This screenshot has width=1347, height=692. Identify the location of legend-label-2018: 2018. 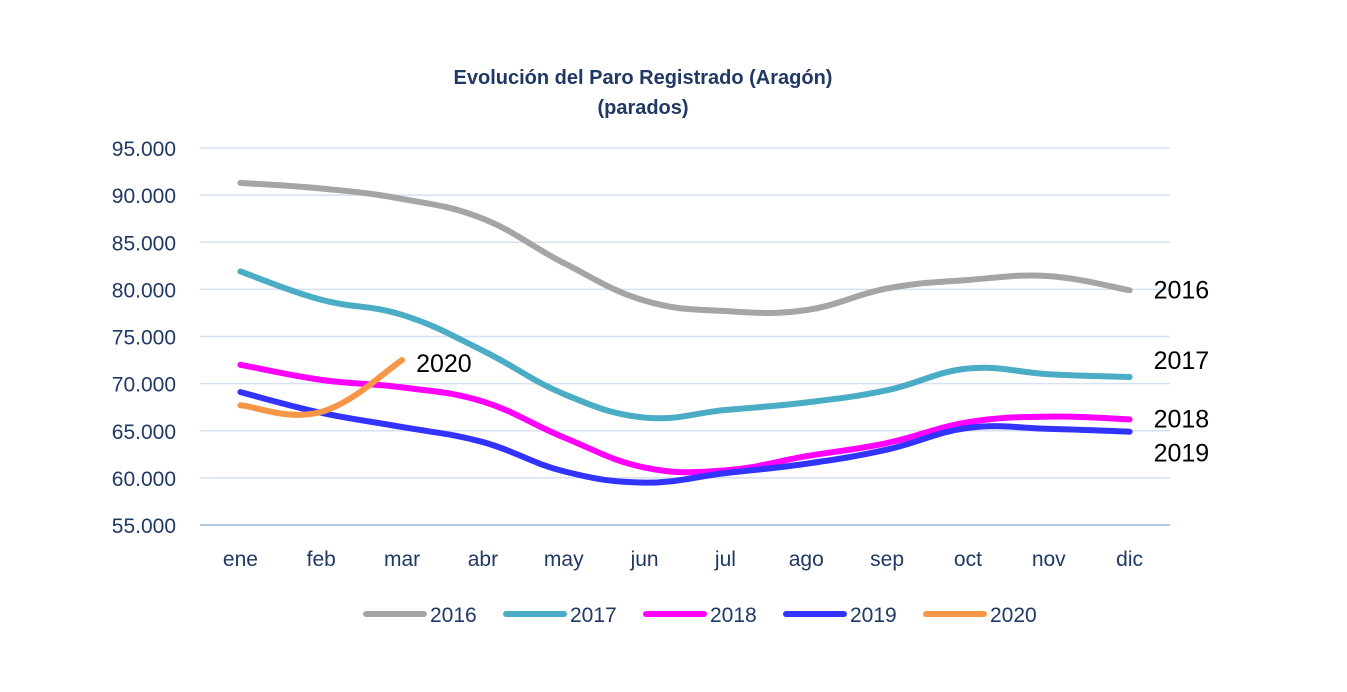
(733, 615).